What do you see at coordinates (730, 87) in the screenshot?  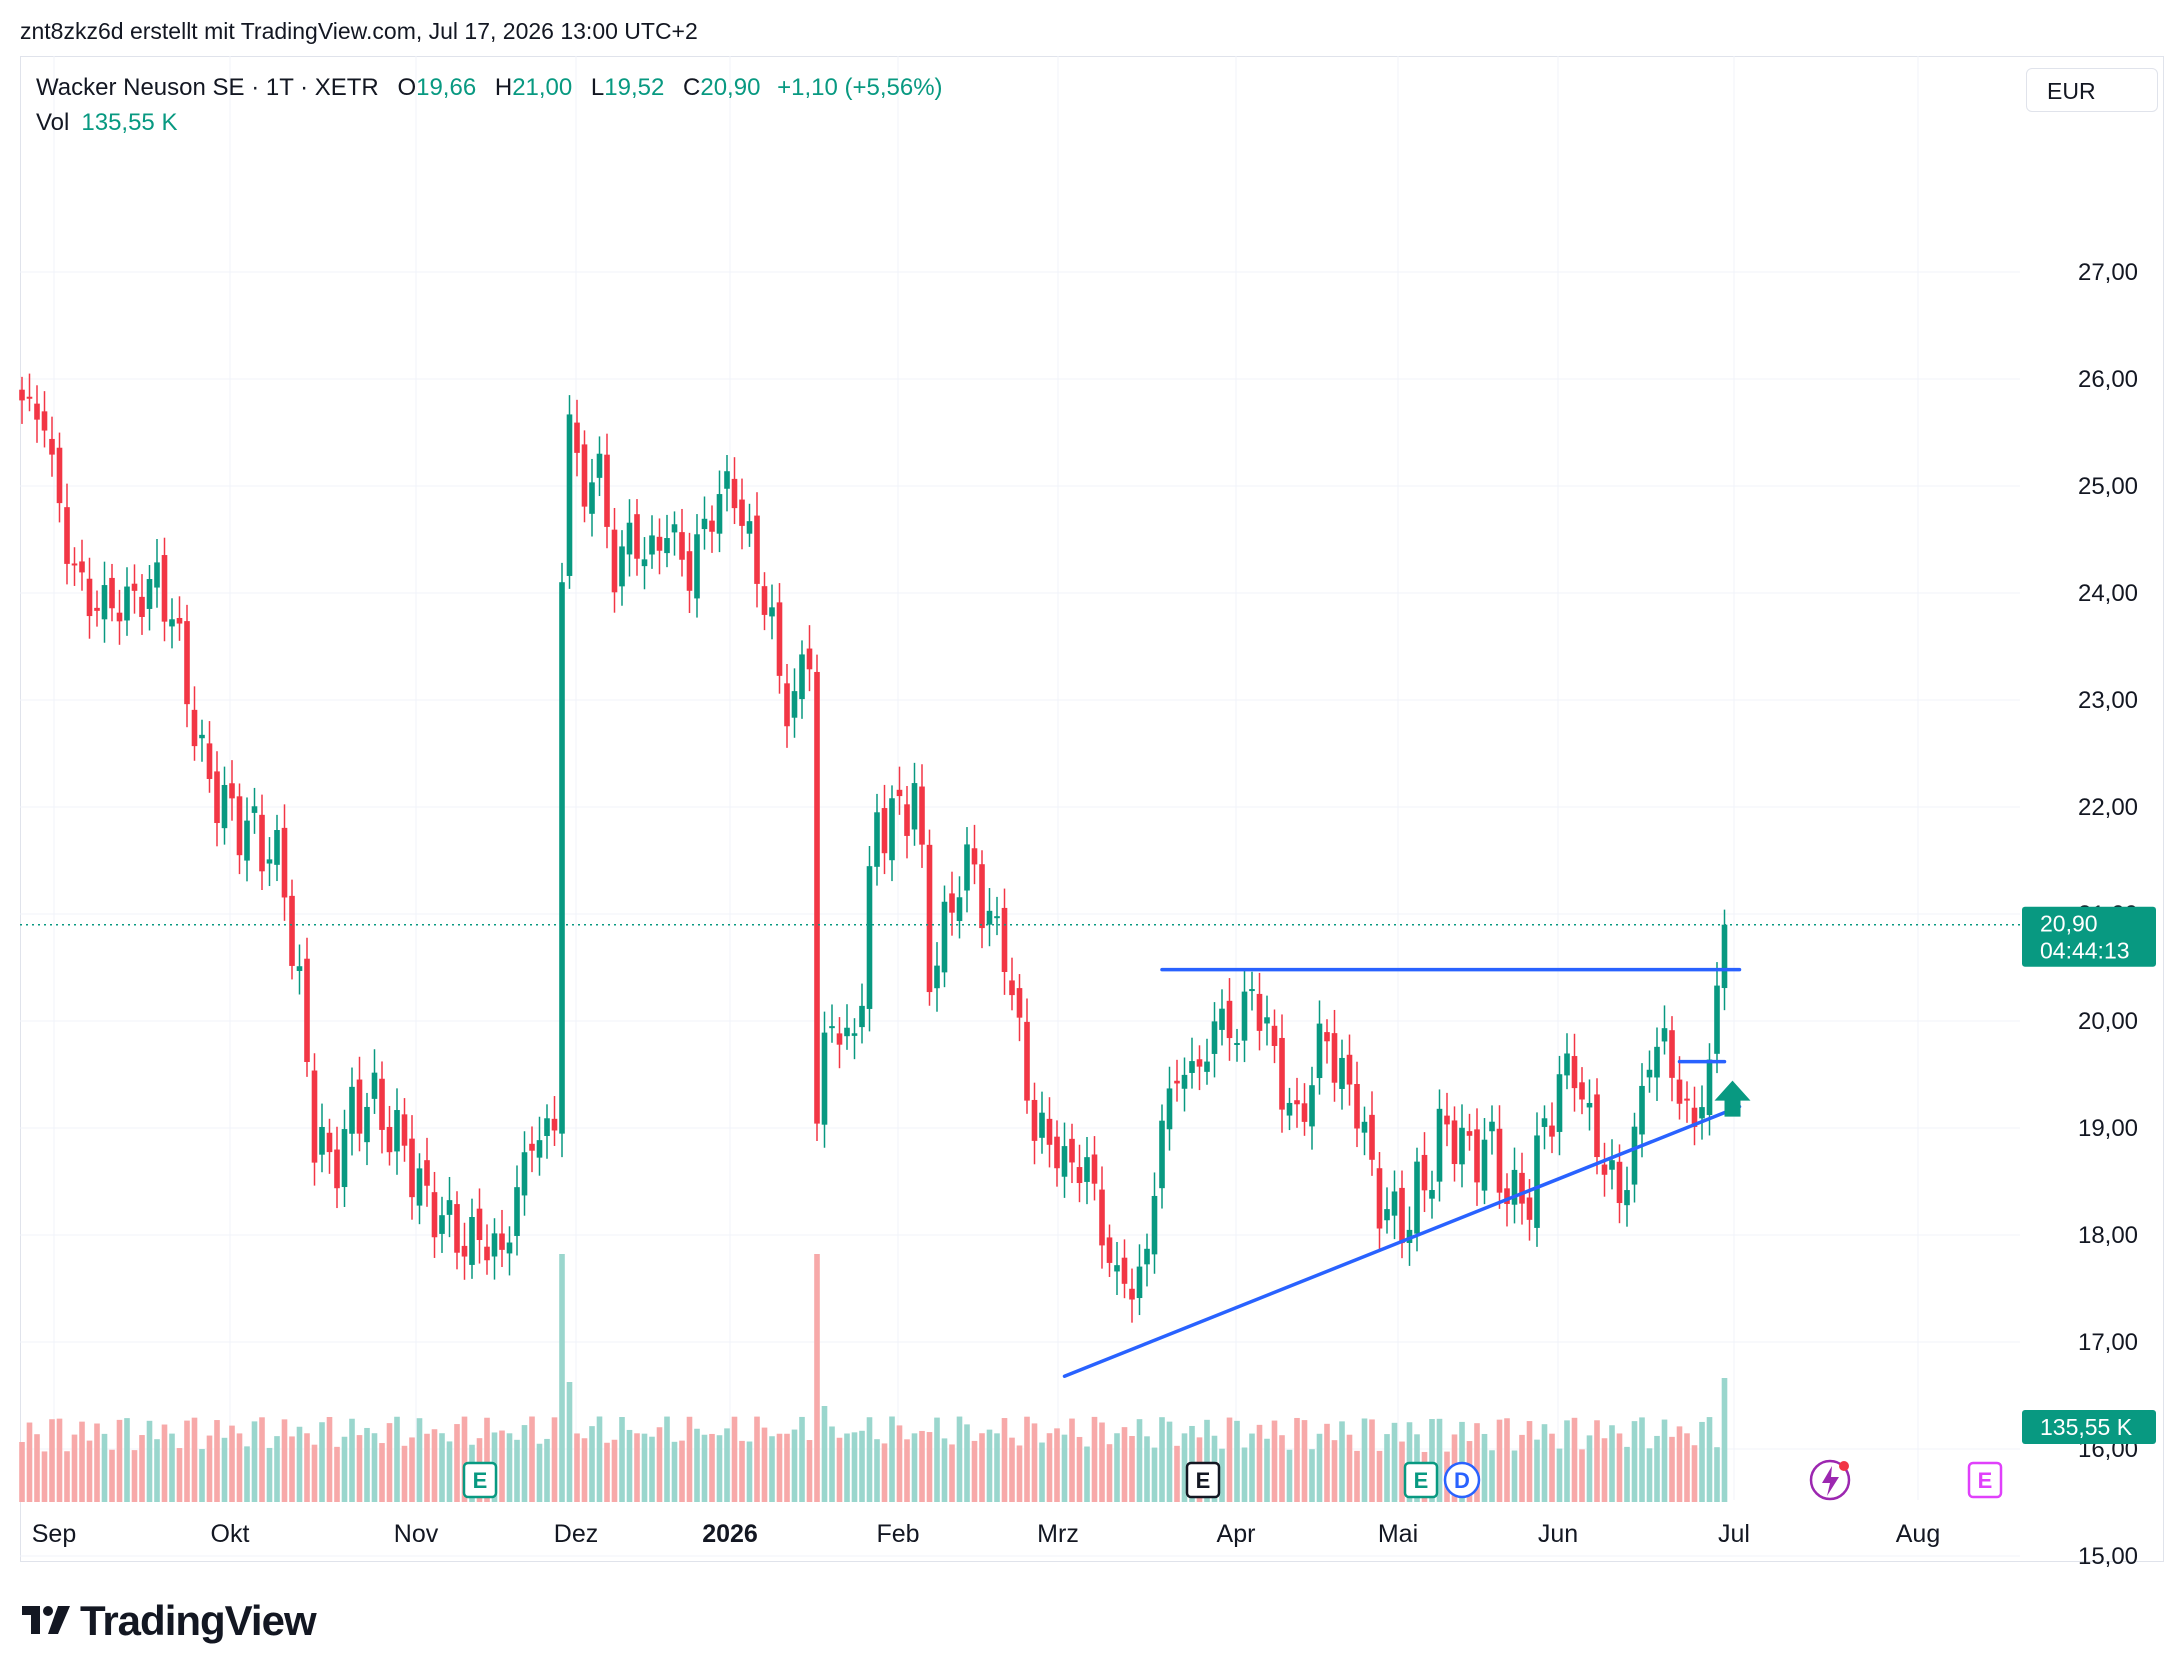 I see `close-value: 20,90` at bounding box center [730, 87].